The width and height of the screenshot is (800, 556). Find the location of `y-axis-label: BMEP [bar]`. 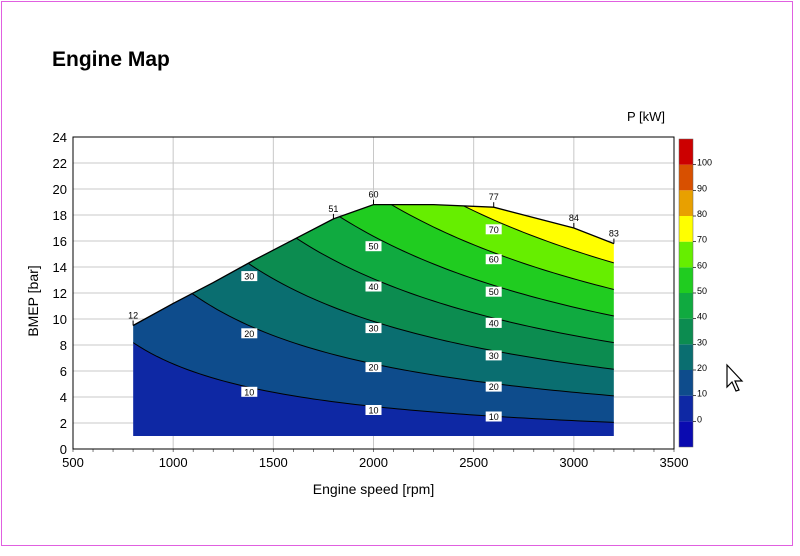

y-axis-label: BMEP [bar] is located at coordinates (33, 300).